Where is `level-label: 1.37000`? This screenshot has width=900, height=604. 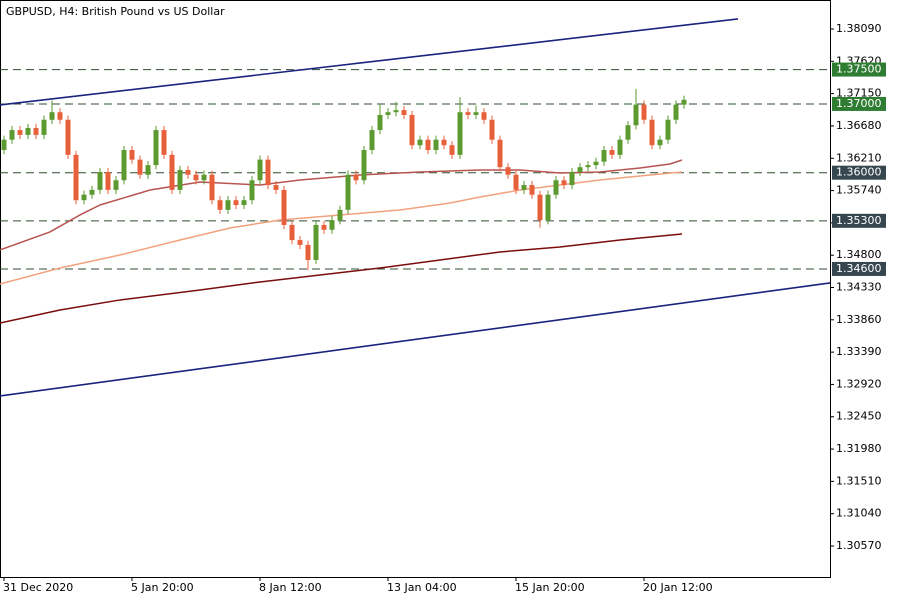
level-label: 1.37000 is located at coordinates (859, 103).